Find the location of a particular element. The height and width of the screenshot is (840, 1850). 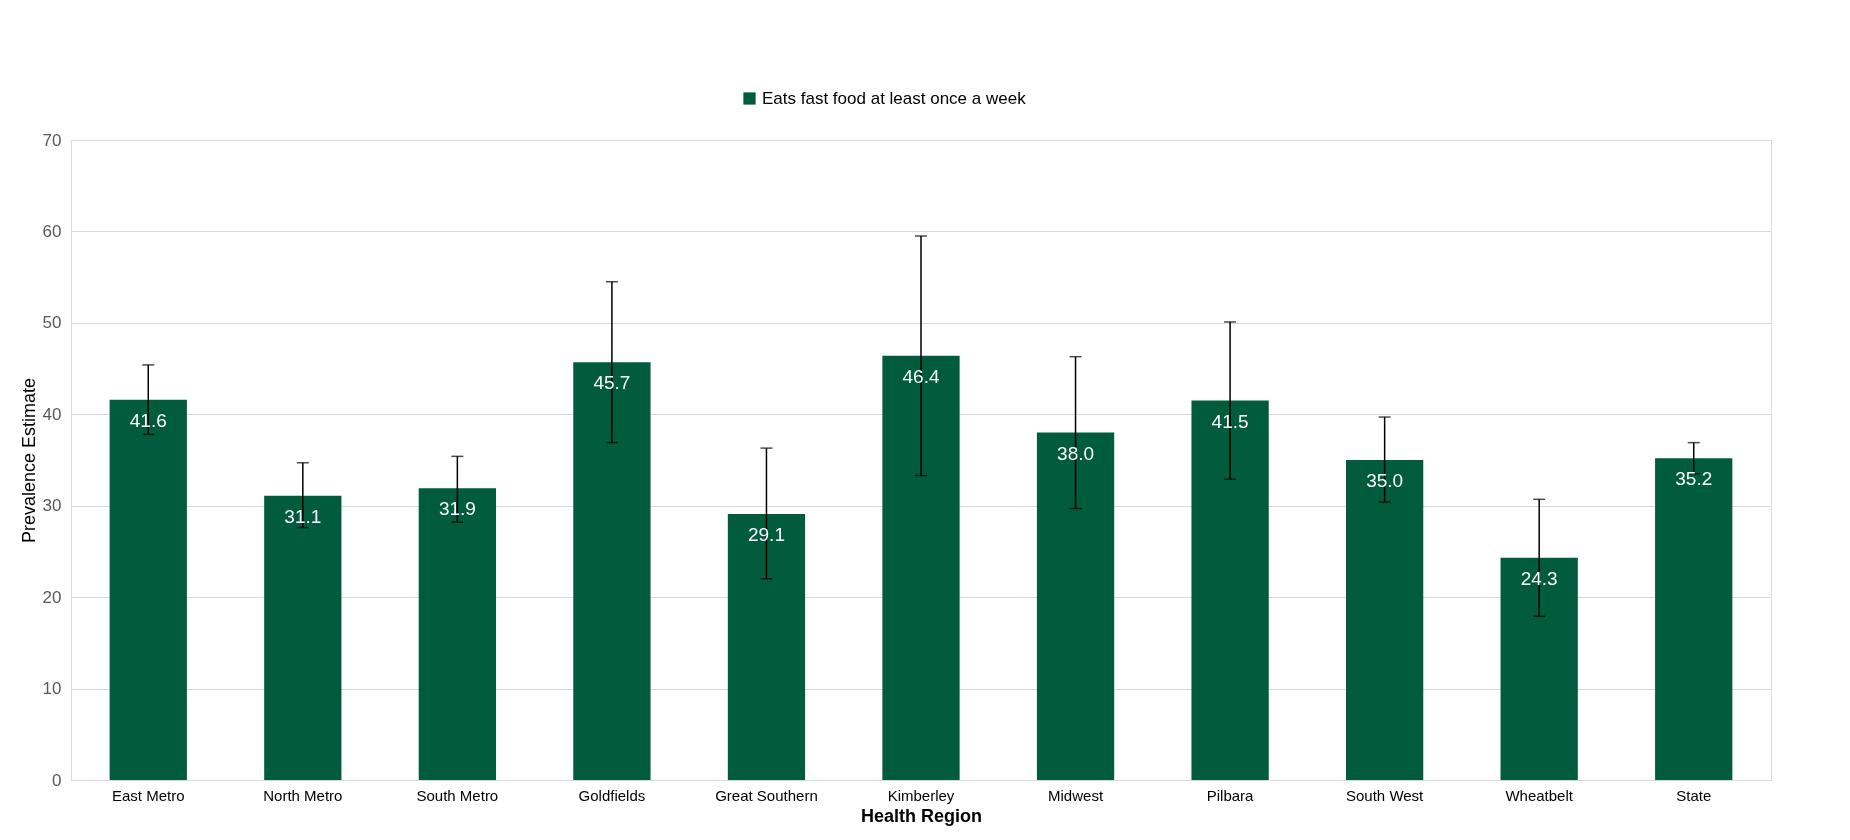

text: 31.1 is located at coordinates (303, 516).